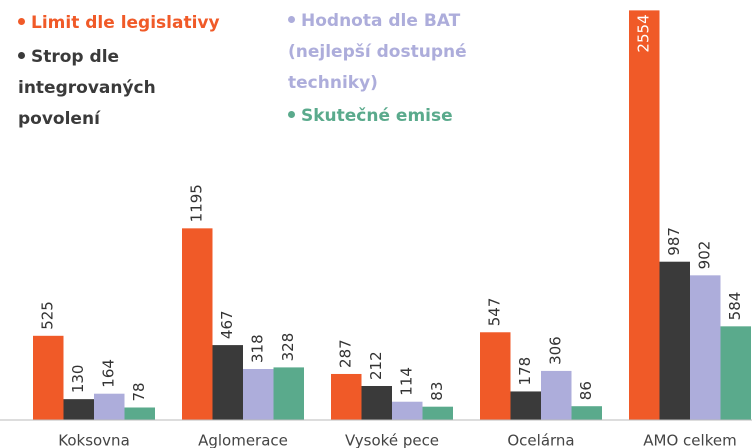 Image resolution: width=752 pixels, height=448 pixels. What do you see at coordinates (674, 241) in the screenshot?
I see `data-label: 987` at bounding box center [674, 241].